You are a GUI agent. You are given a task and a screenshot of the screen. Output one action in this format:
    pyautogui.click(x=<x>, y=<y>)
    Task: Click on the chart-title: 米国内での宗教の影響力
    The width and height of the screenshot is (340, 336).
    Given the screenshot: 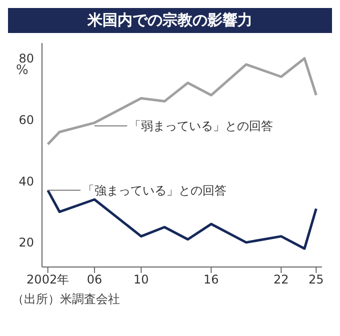 What is the action you would take?
    pyautogui.click(x=170, y=20)
    